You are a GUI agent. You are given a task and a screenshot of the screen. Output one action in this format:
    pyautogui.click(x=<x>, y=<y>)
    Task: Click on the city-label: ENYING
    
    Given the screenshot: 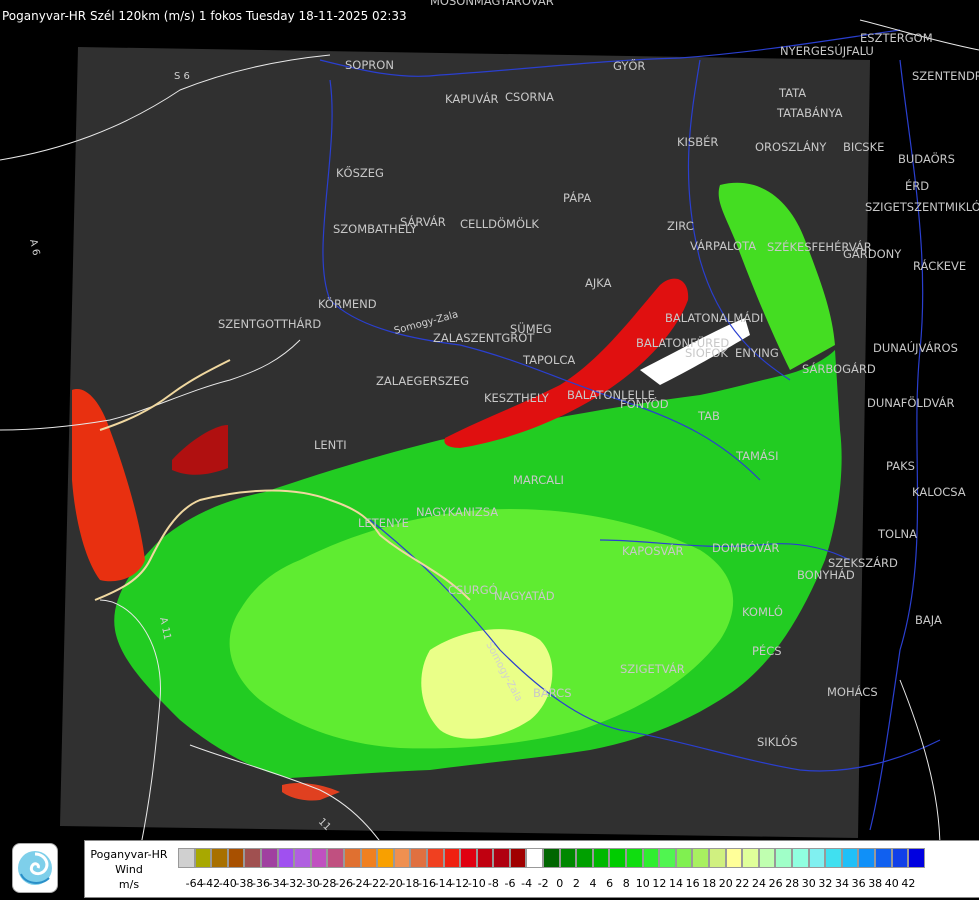 What is the action you would take?
    pyautogui.click(x=757, y=353)
    